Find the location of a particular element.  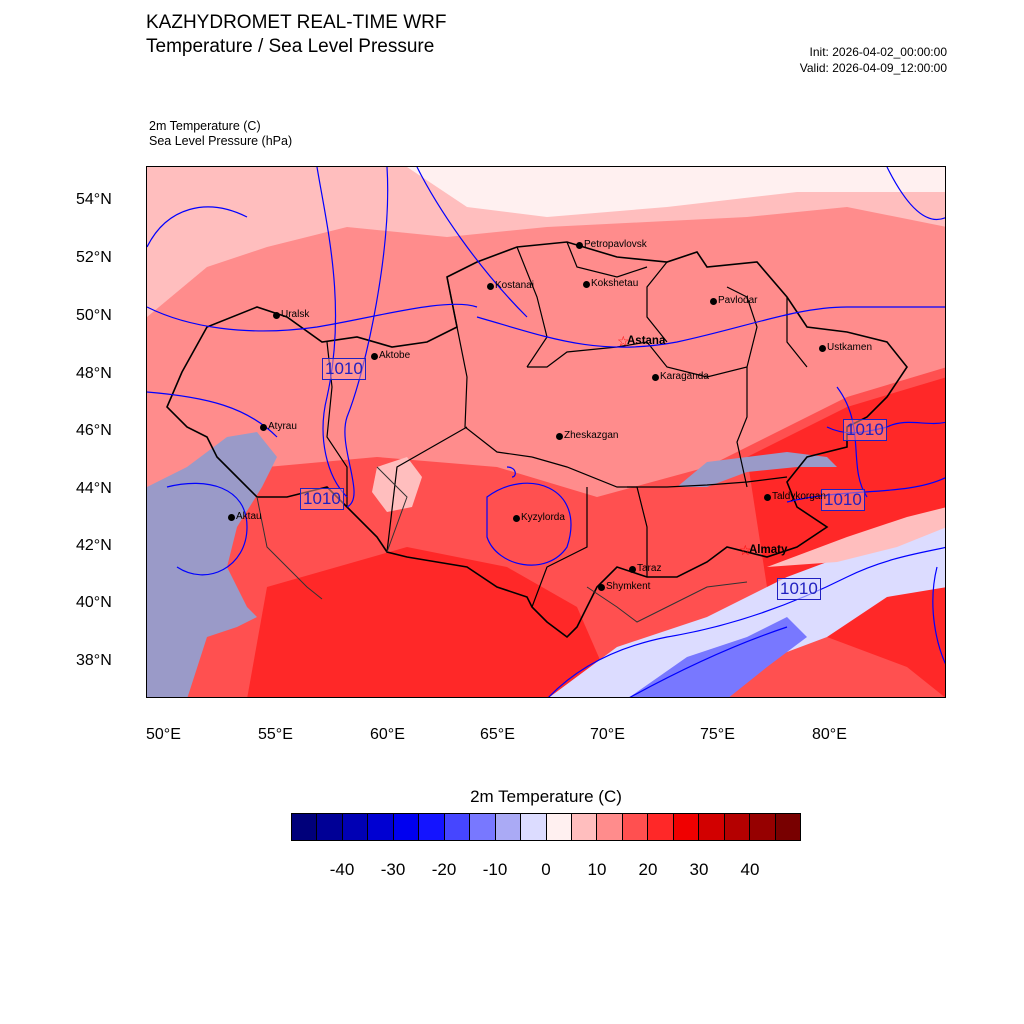

neighbor-borders is located at coordinates (502, 544).